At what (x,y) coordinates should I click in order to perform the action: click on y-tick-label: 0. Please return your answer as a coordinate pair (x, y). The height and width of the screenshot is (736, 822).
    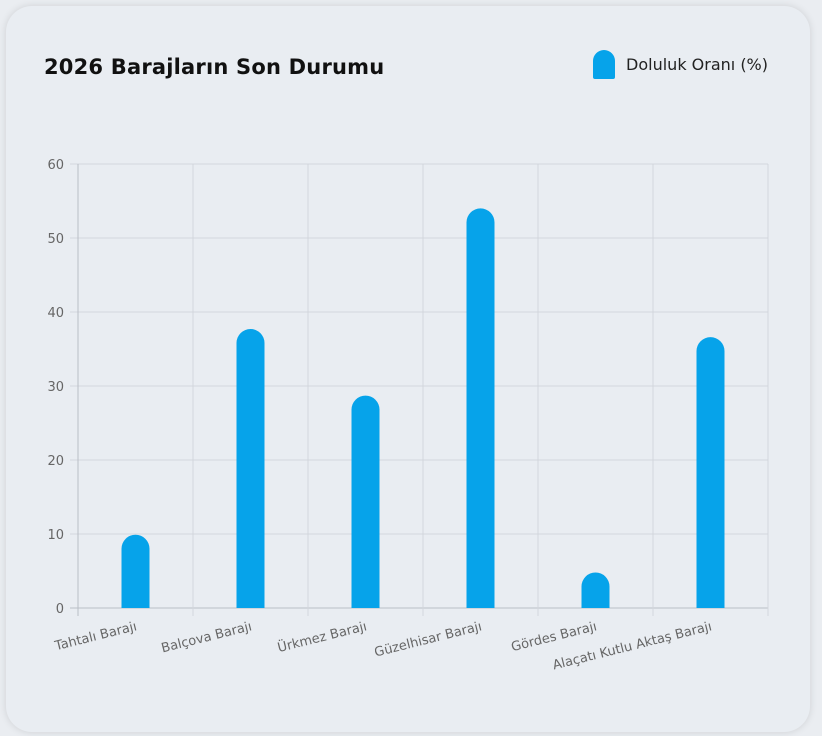
    Looking at the image, I should click on (60, 609).